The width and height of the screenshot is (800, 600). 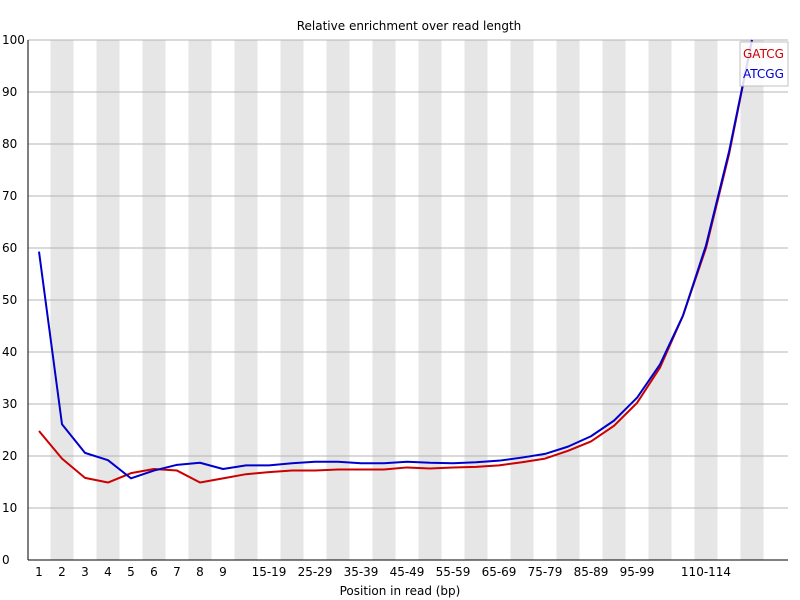 What do you see at coordinates (269, 572) in the screenshot?
I see `x-tick-label: 15-19` at bounding box center [269, 572].